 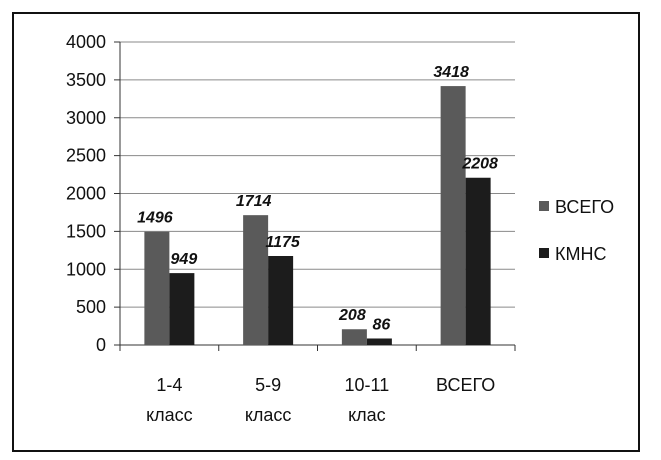 I want to click on x-category-label: клас, so click(x=367, y=415).